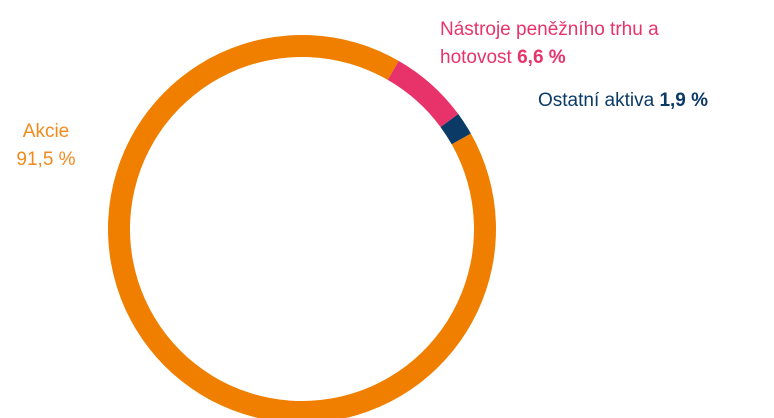  I want to click on label-other: Ostatní aktiva 1,9 %, so click(623, 101).